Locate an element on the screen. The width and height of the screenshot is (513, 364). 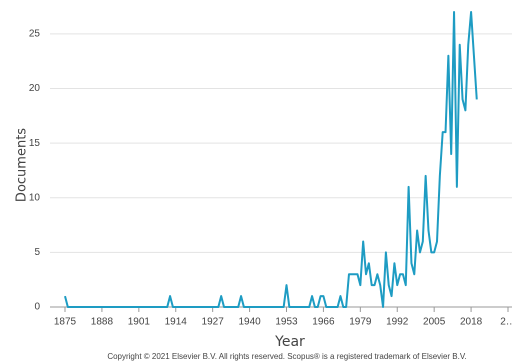
x-tick-label: 1927 is located at coordinates (213, 322).